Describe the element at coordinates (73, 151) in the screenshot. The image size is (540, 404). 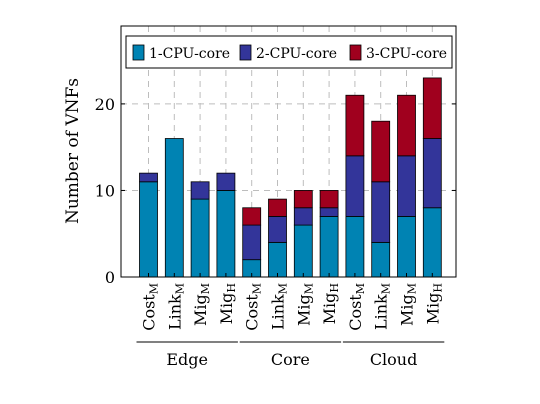
I see `y-axis-label: Number of VNFs` at that location.